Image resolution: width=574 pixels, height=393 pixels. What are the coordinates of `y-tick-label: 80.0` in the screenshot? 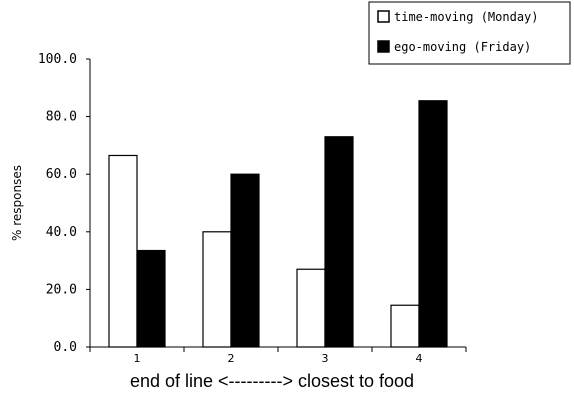 It's located at (61, 117).